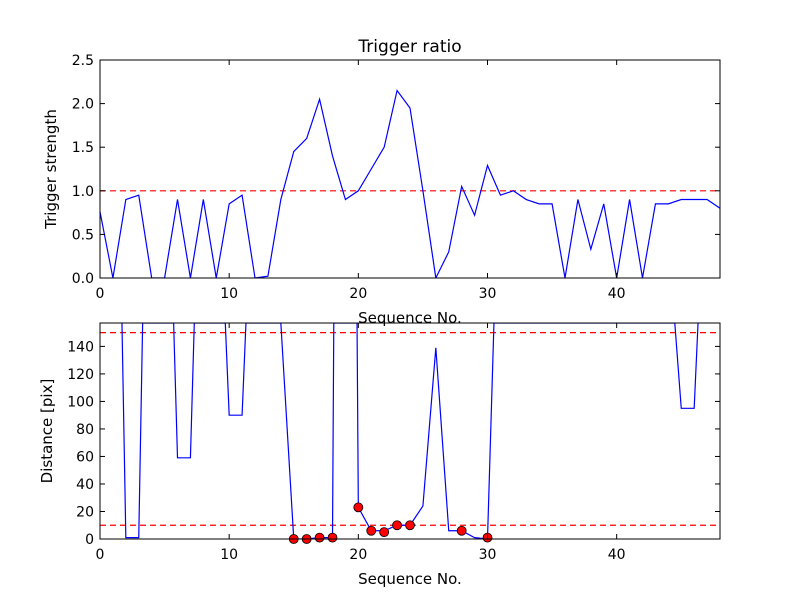 The width and height of the screenshot is (800, 600). What do you see at coordinates (488, 555) in the screenshot?
I see `bottom-x-tick-label: 30` at bounding box center [488, 555].